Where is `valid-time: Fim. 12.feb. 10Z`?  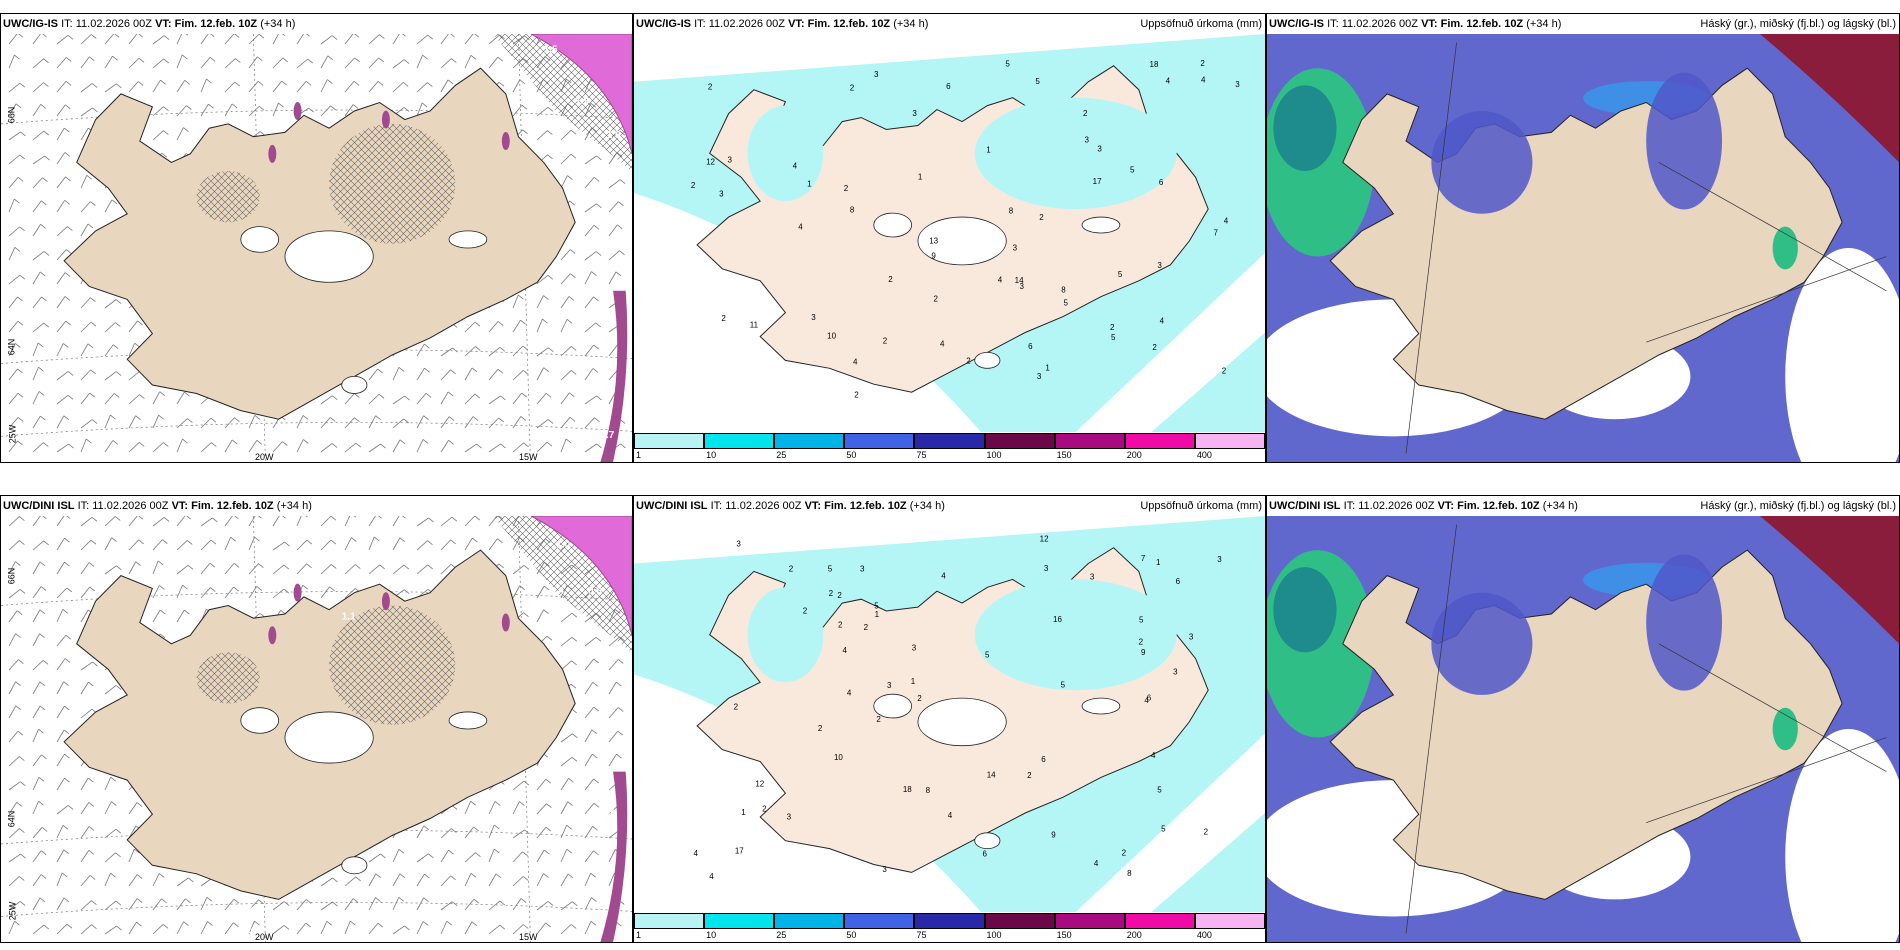 valid-time: Fim. 12.feb. 10Z is located at coordinates (1482, 24).